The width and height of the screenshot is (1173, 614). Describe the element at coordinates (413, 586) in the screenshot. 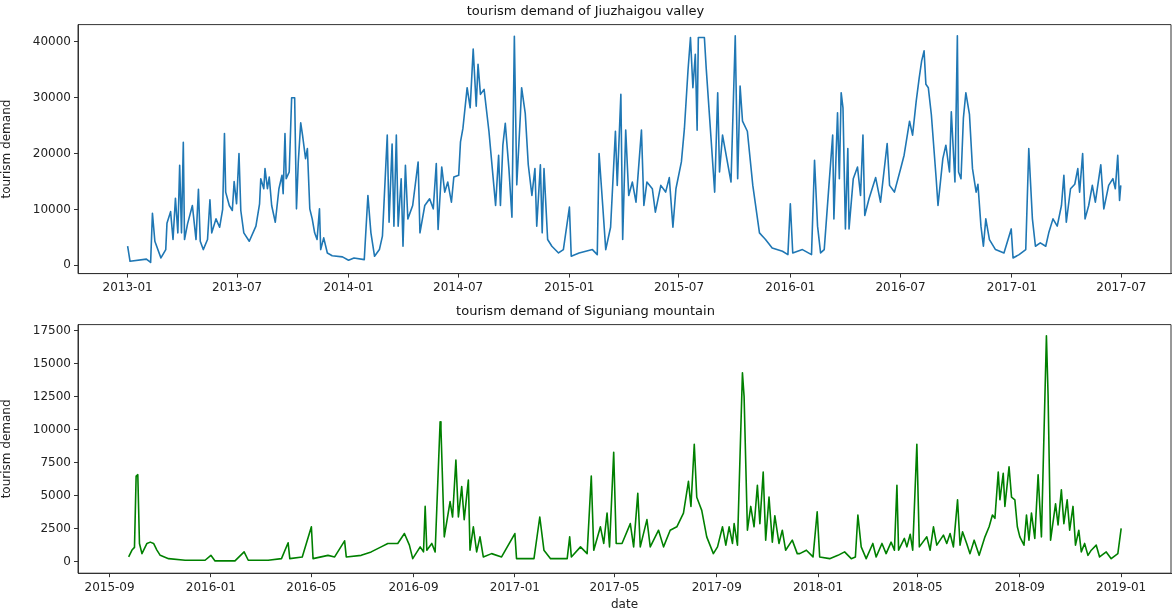

I see `x-tick-label: 2016-09` at that location.